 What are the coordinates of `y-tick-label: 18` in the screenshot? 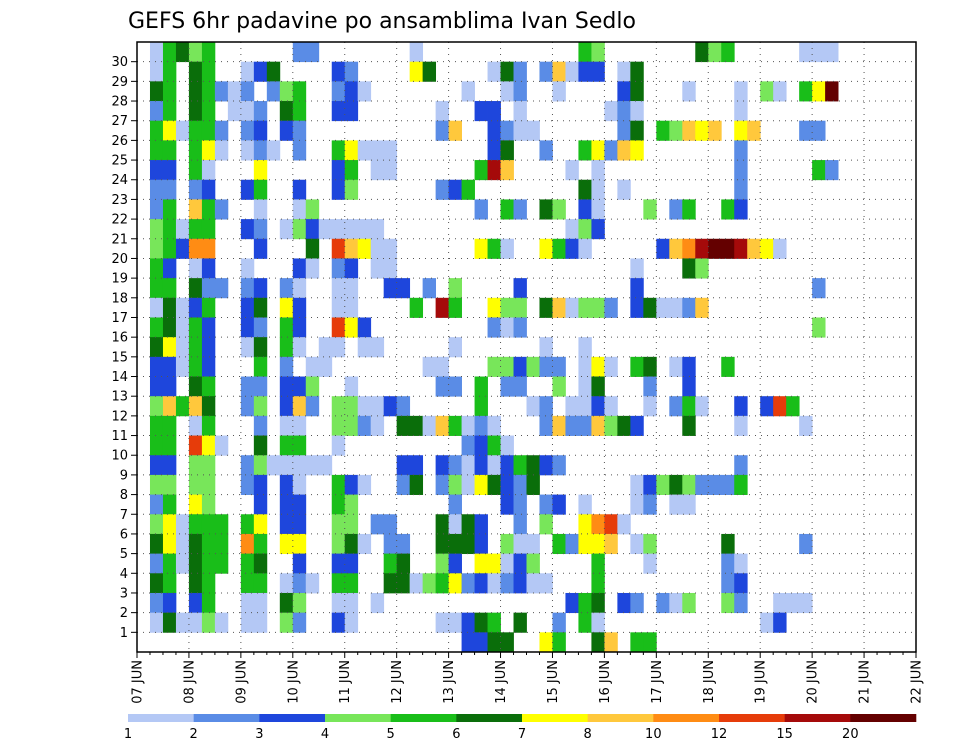 It's located at (119, 298).